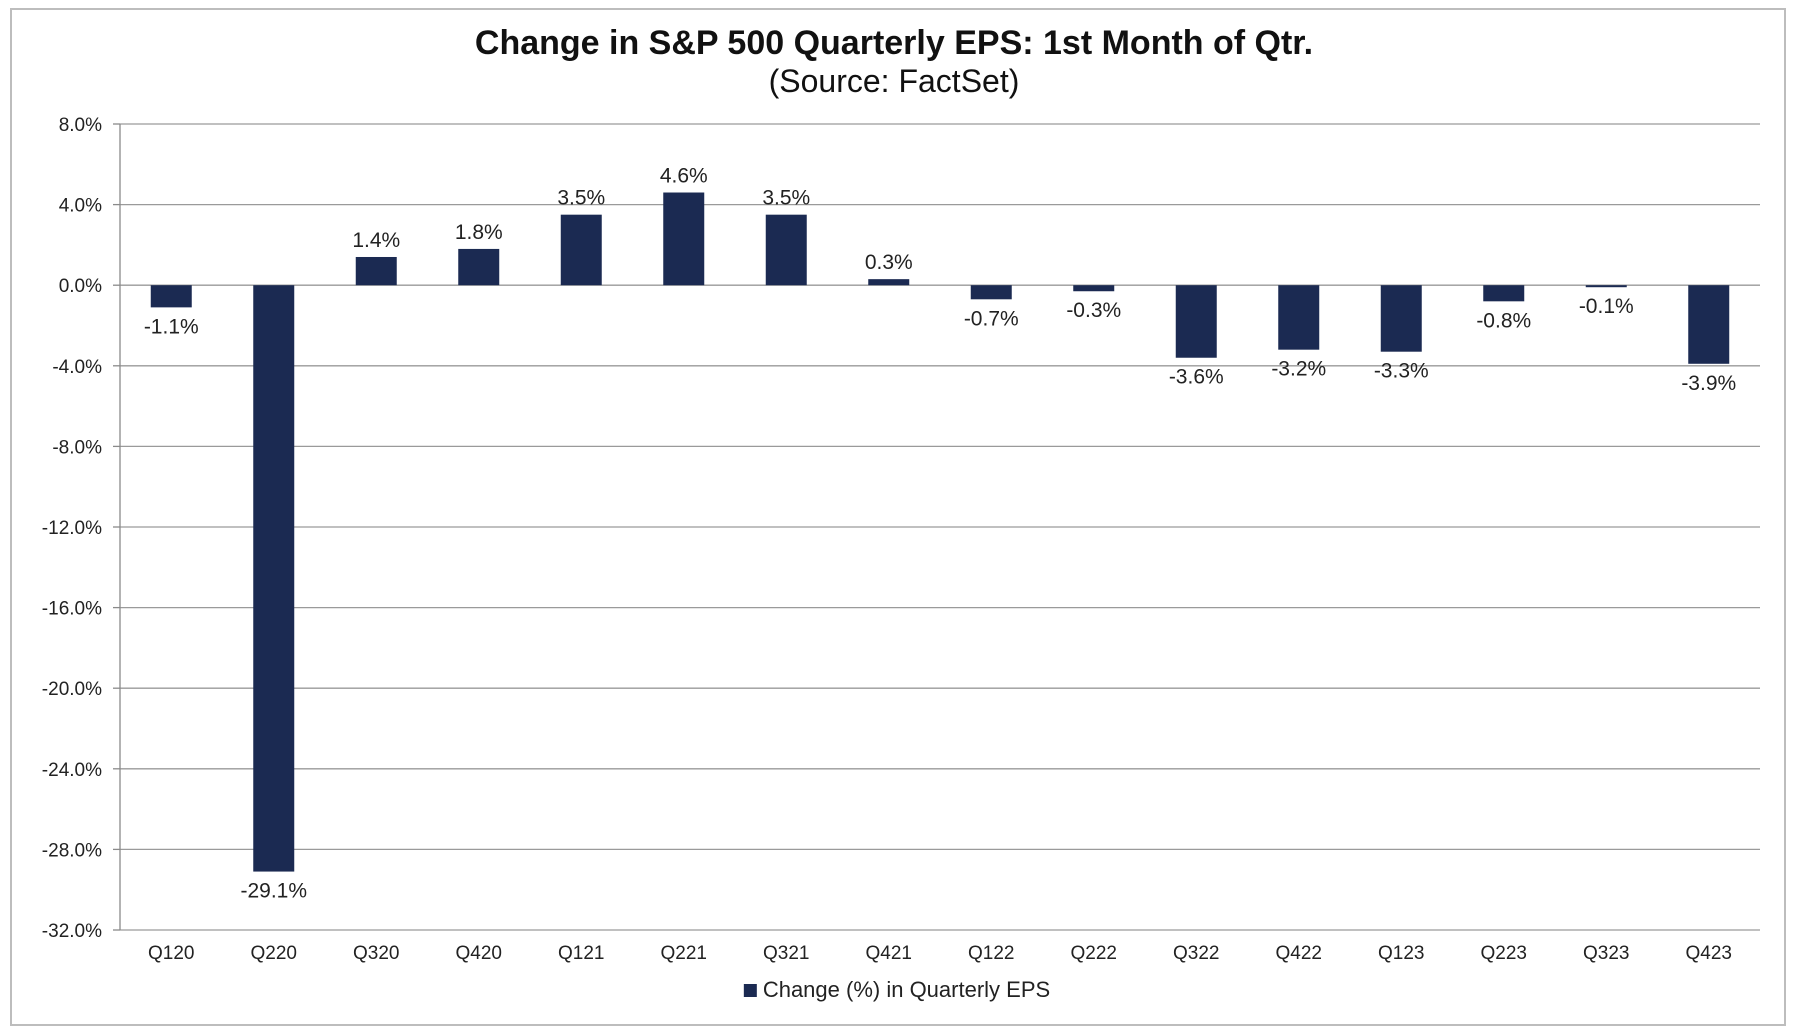 This screenshot has width=1794, height=1034. Describe the element at coordinates (1094, 953) in the screenshot. I see `x-tick-label: Q222` at that location.